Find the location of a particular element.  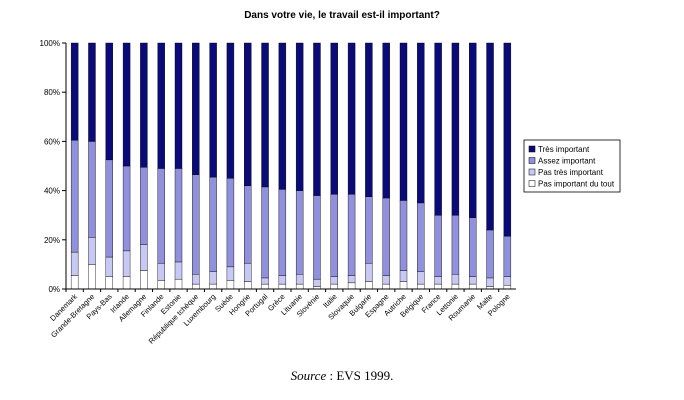

source-caption: Source : EVS 1999. is located at coordinates (342, 376).